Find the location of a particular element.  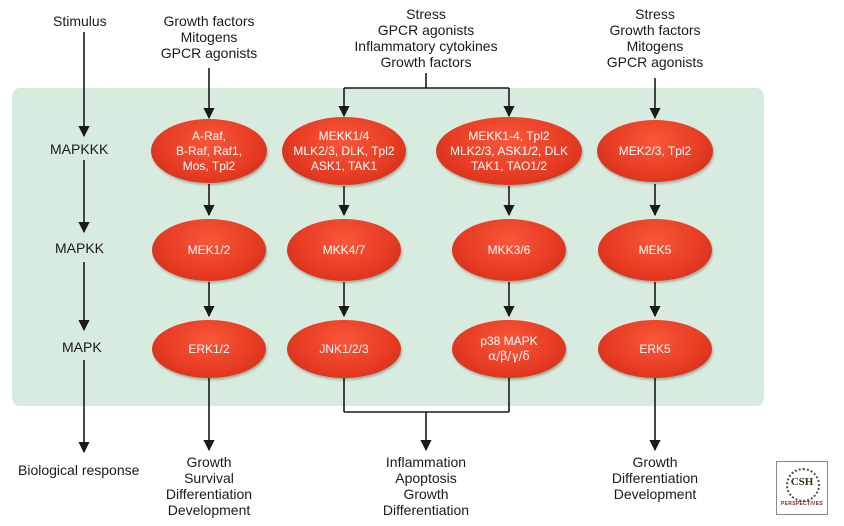

mapk-node-erk5: ERK5 is located at coordinates (655, 349).